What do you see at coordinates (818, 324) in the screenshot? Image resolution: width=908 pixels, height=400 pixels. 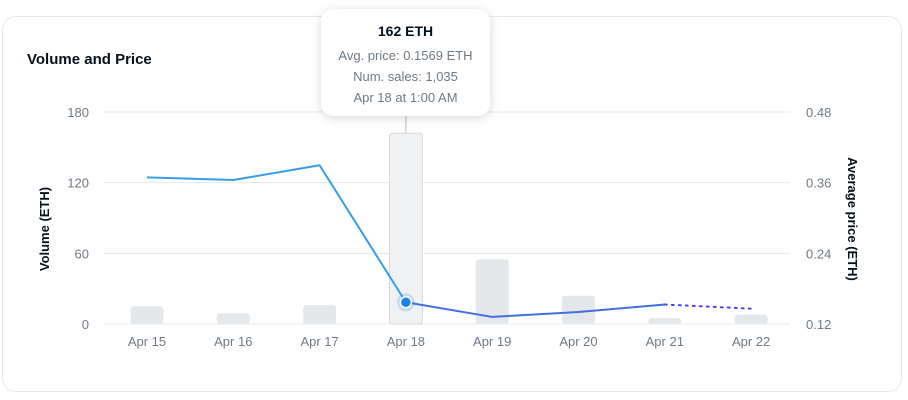 I see `y2-tick-label: 0.12` at bounding box center [818, 324].